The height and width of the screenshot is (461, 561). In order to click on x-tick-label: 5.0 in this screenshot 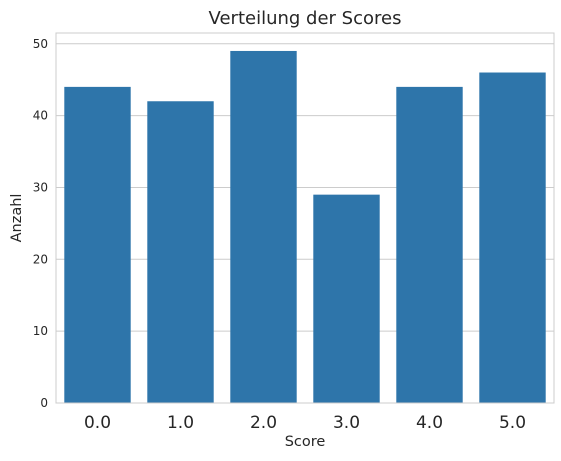, I will do `click(512, 423)`.